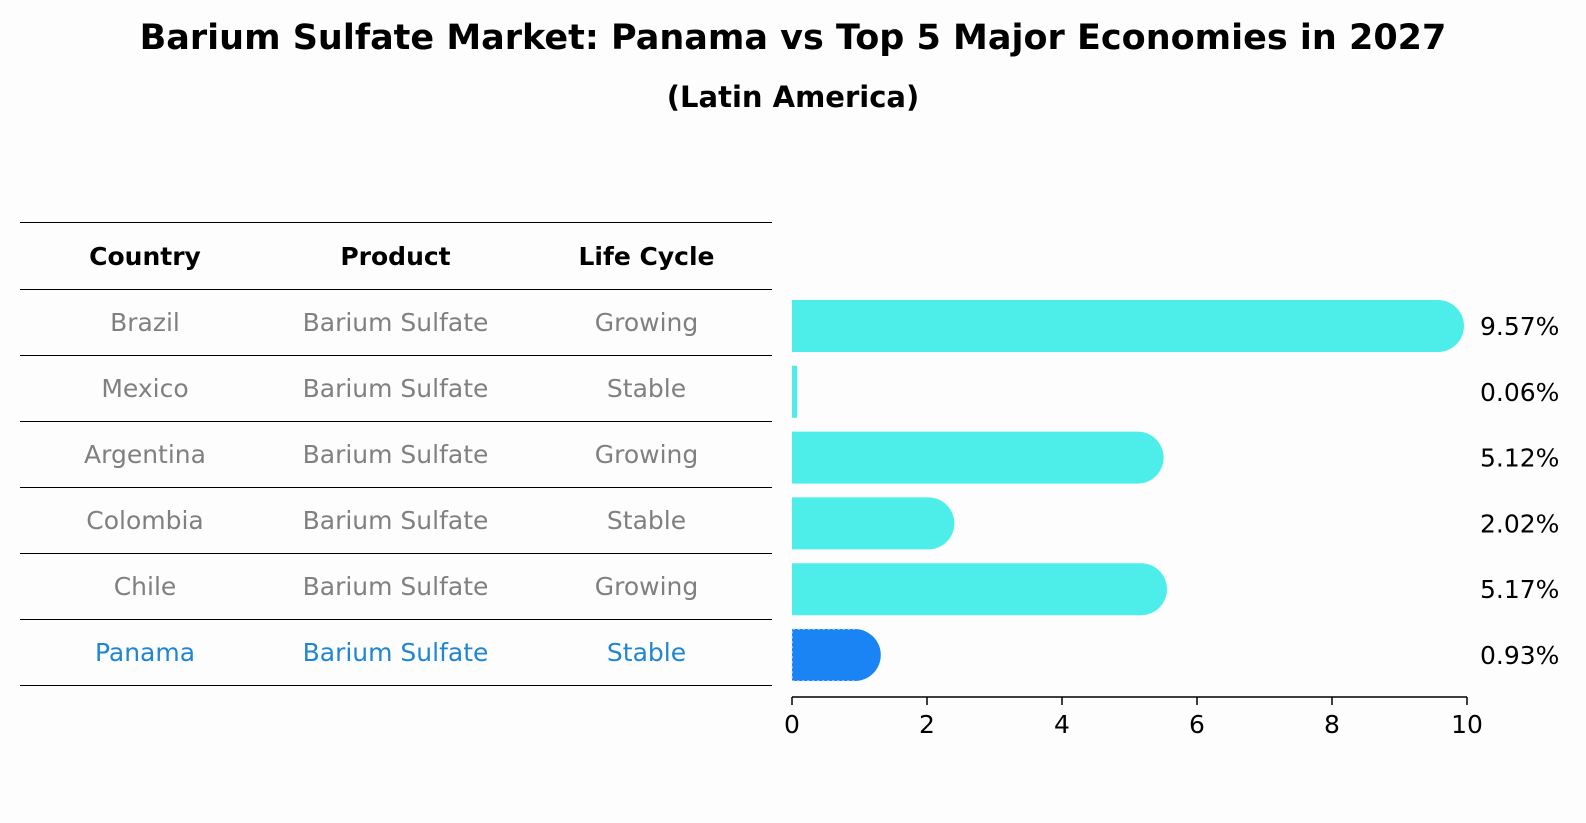 The height and width of the screenshot is (823, 1586). Describe the element at coordinates (978, 457) in the screenshot. I see `bar-argentina` at that location.